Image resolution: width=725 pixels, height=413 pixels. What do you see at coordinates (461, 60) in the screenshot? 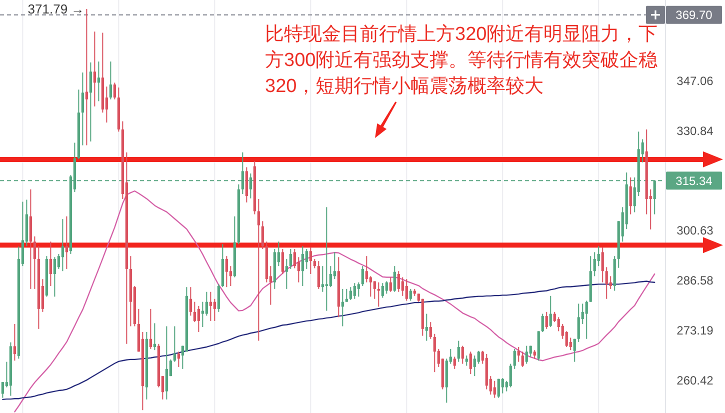
I see `annotation: 比特现金目前行情上方320附近有明显阻力，下方300附近有强劲支撑。等待行情有效突破企稳320，短期行情小幅震荡概率较大` at bounding box center [461, 60].